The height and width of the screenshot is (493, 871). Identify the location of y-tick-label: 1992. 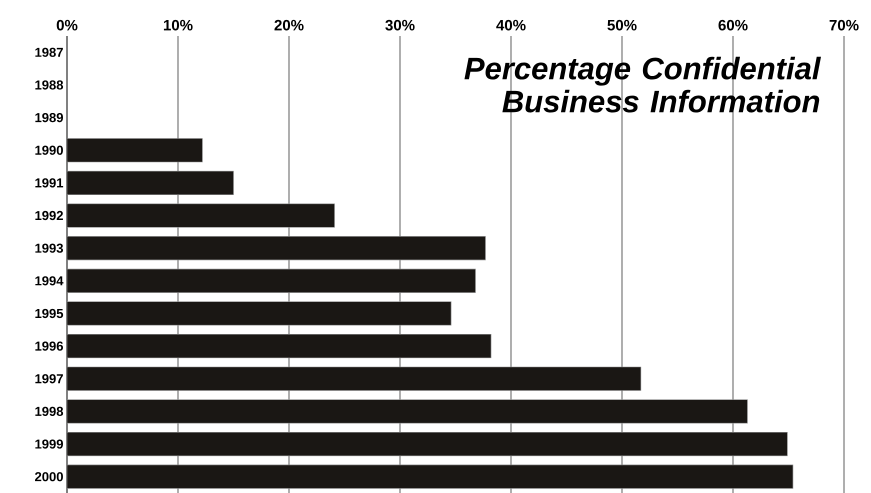
(49, 215).